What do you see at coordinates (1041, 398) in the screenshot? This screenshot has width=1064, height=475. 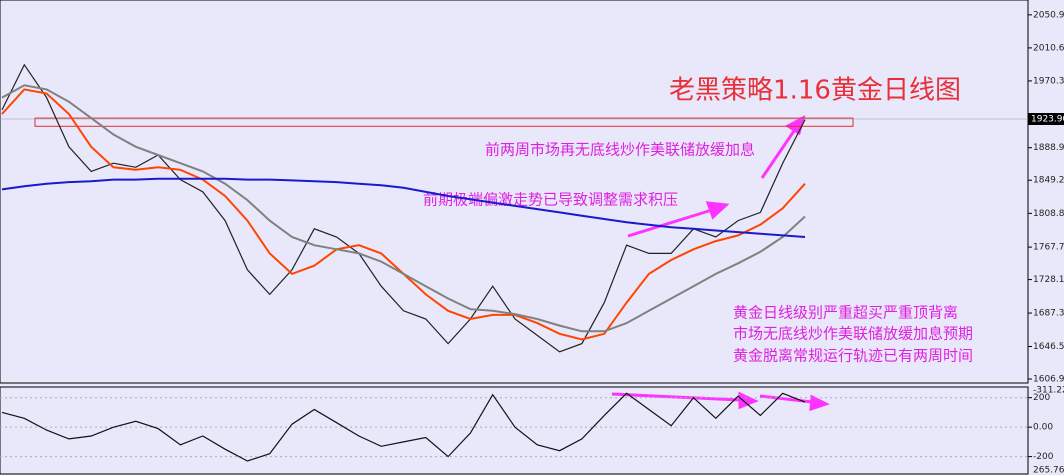 I see `y-tick-label: 200` at bounding box center [1041, 398].